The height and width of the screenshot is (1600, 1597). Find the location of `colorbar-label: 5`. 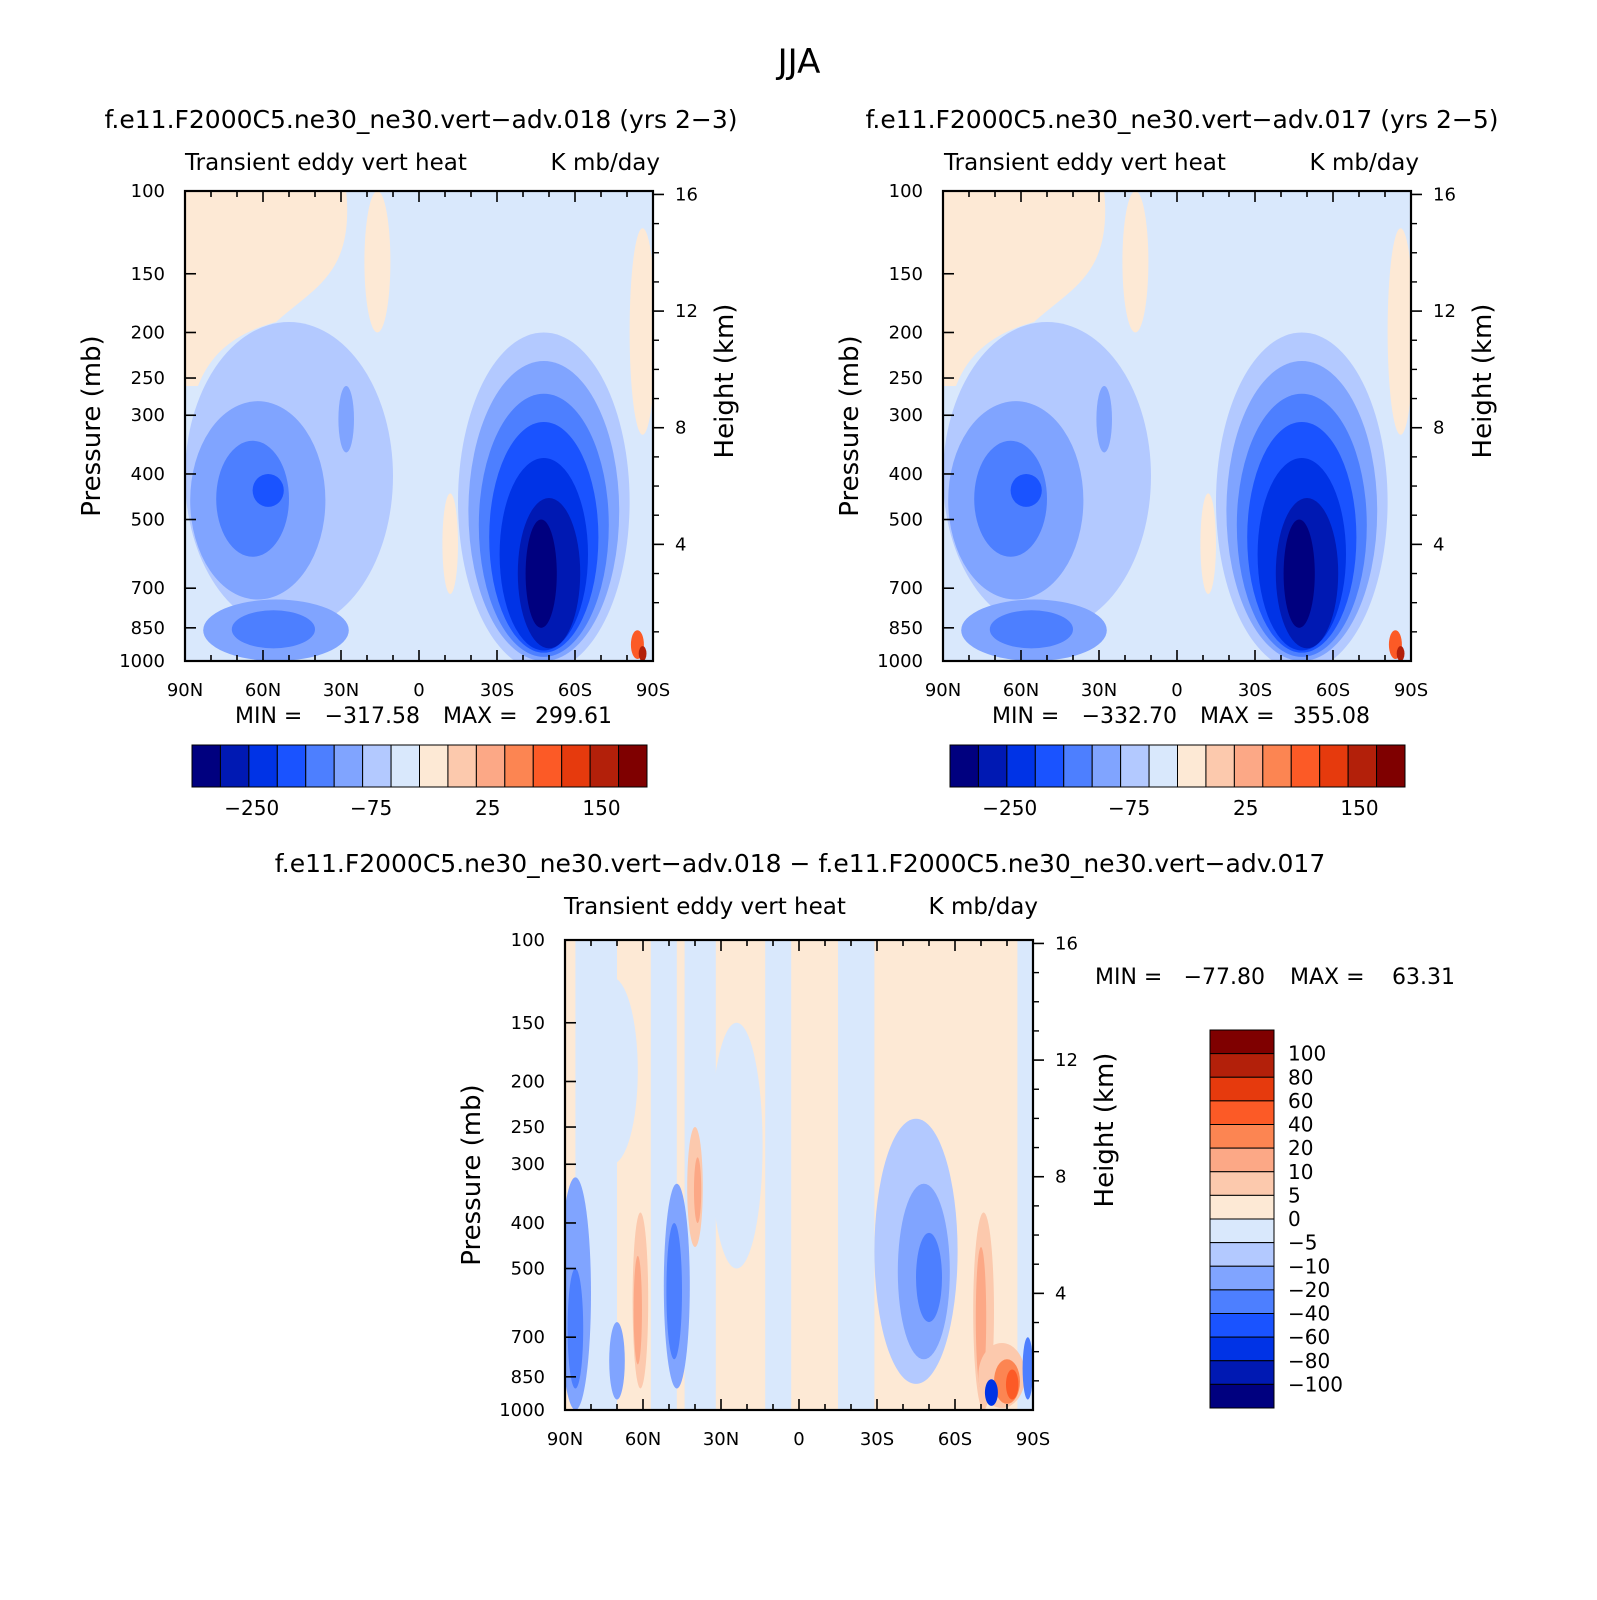

colorbar-label: 5 is located at coordinates (1294, 1195).